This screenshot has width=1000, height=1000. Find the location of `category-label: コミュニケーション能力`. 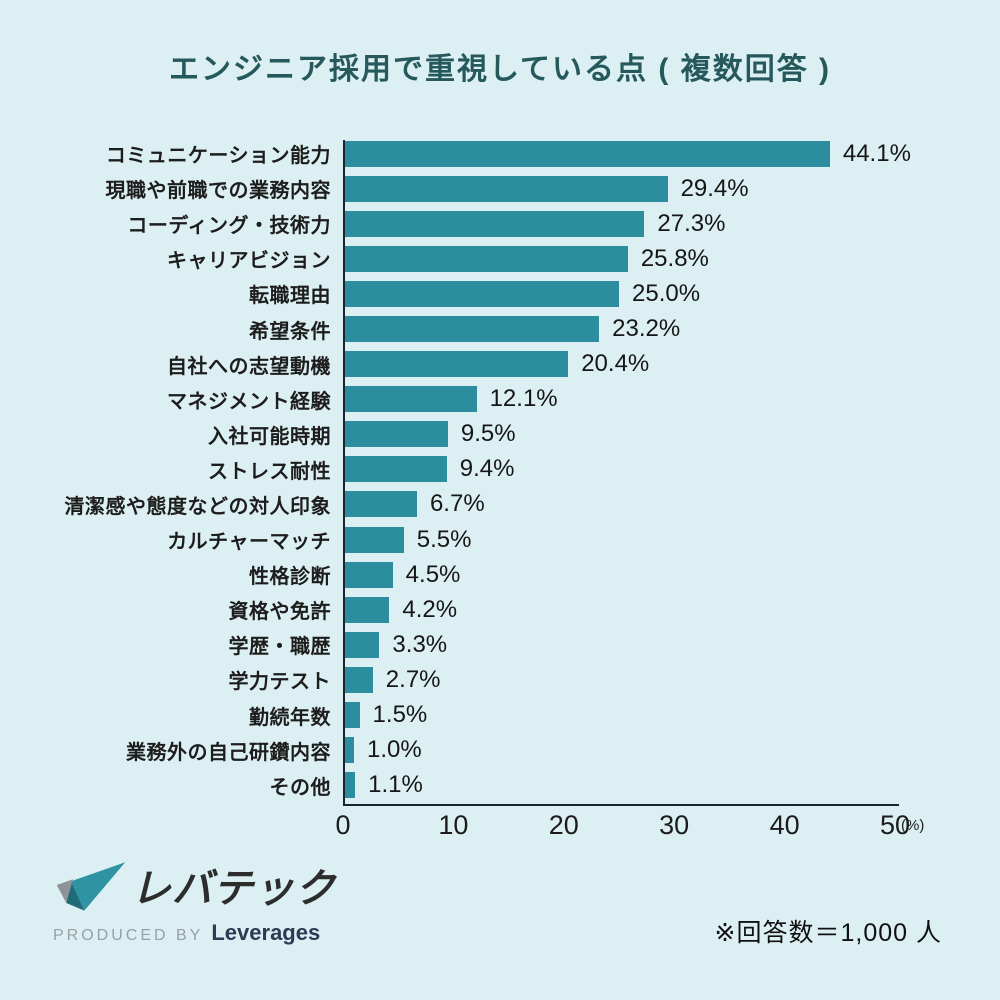

category-label: コミュニケーション能力 is located at coordinates (218, 156).